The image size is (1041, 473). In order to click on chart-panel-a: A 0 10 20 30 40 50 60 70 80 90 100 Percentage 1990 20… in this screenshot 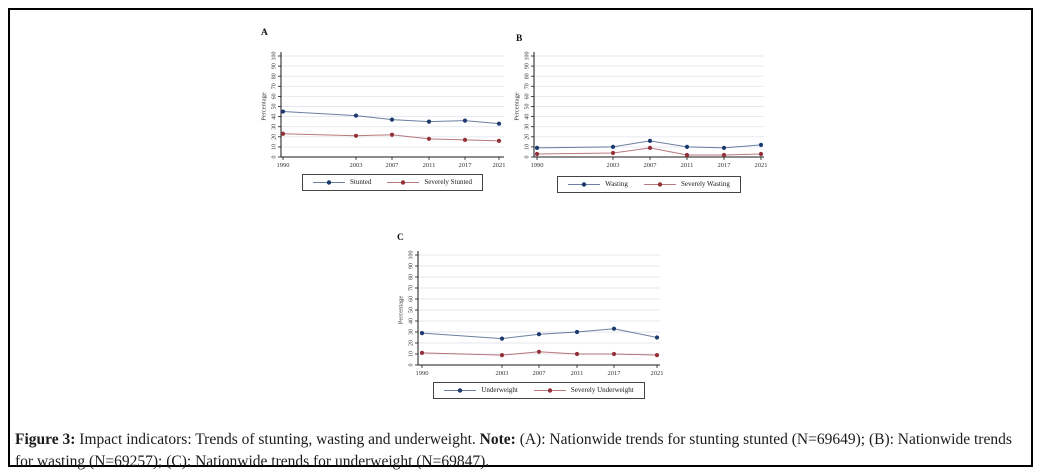, I will do `click(380, 110)`.